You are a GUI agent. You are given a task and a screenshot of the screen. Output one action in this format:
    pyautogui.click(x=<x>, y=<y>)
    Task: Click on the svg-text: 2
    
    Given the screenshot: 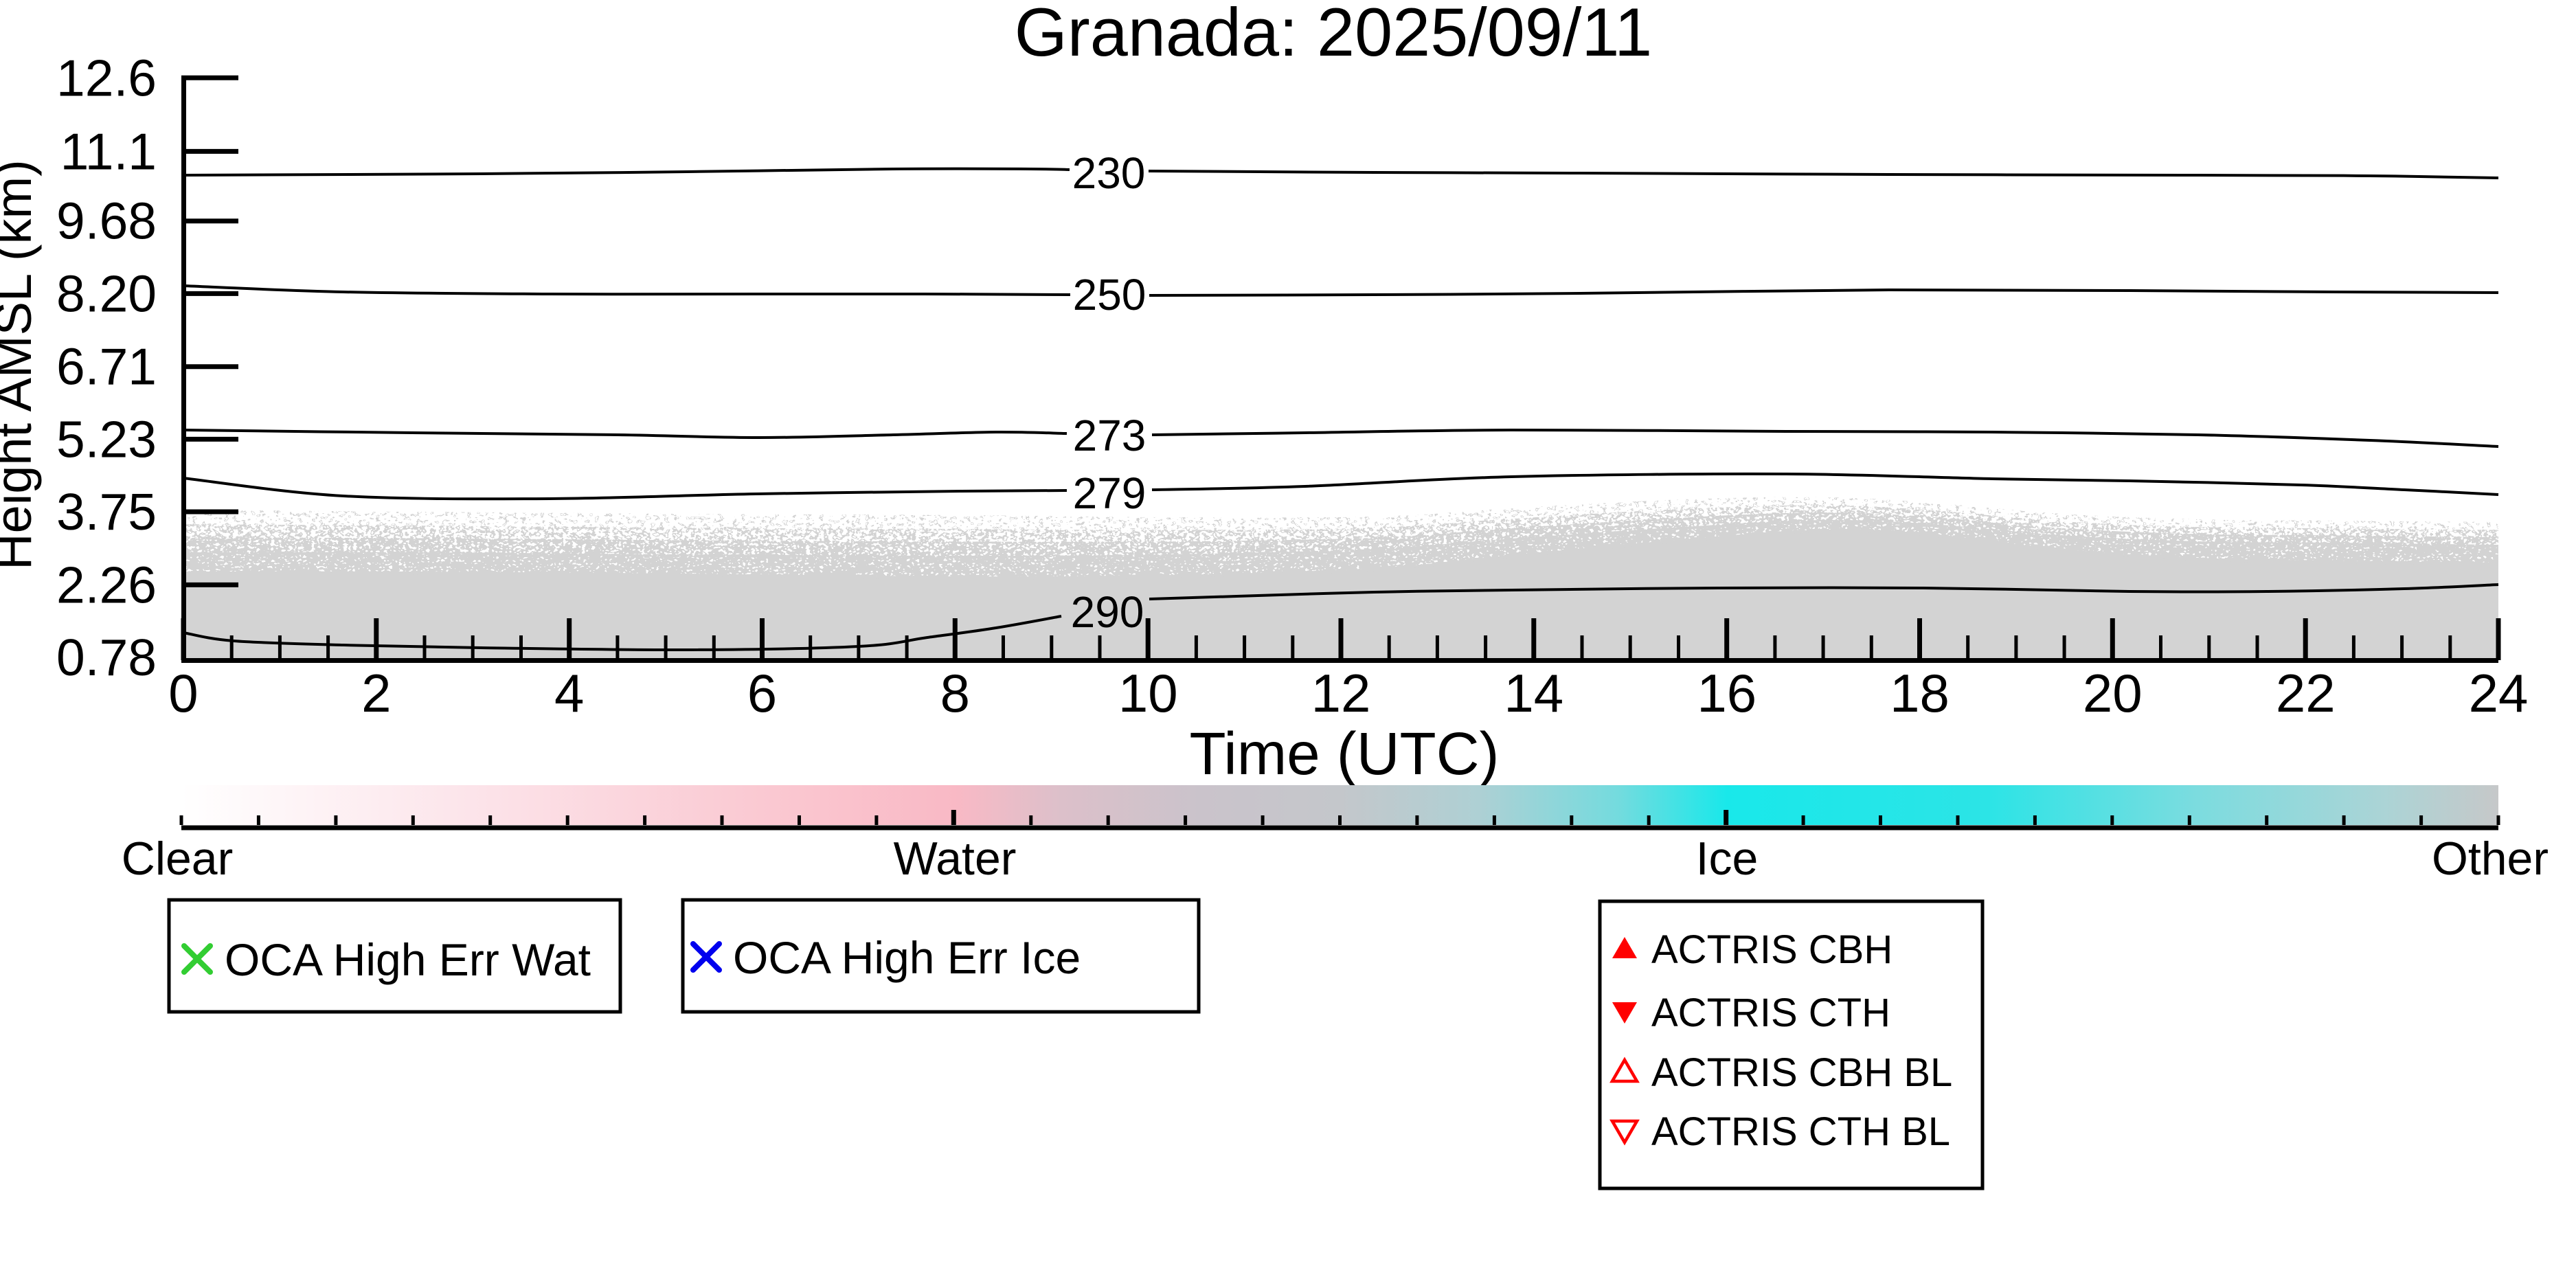 What is the action you would take?
    pyautogui.click(x=376, y=693)
    